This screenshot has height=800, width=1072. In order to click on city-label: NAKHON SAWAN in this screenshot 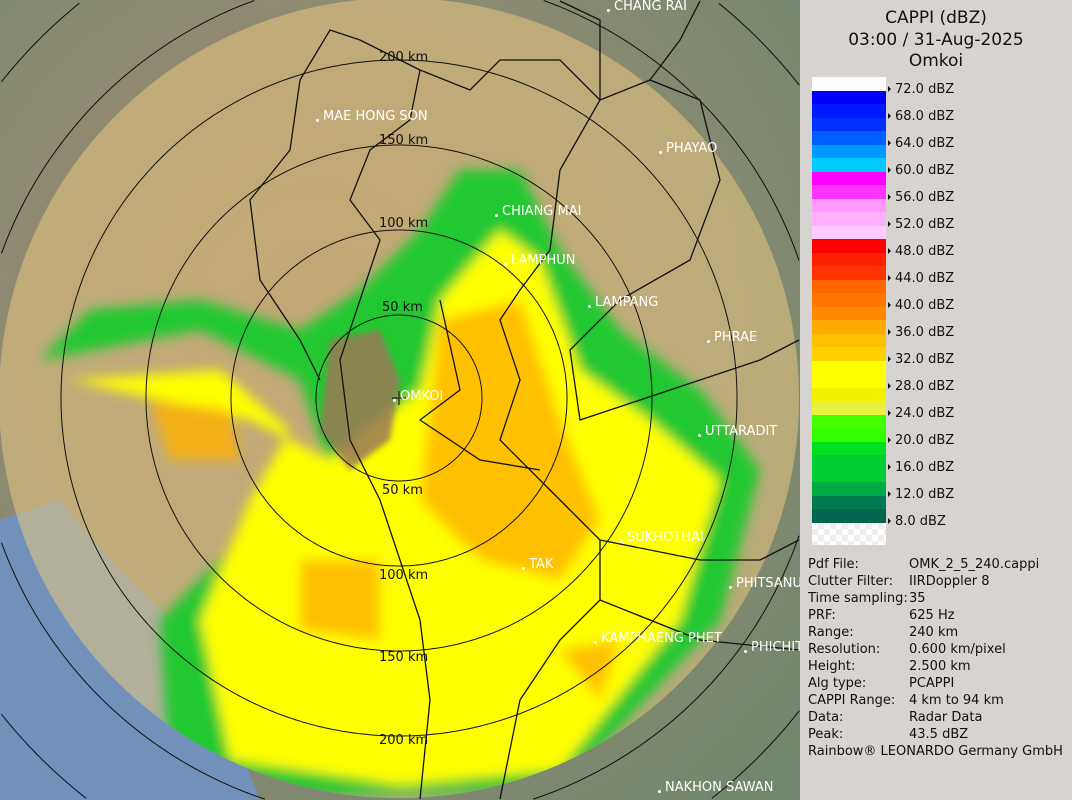, I will do `click(715, 788)`.